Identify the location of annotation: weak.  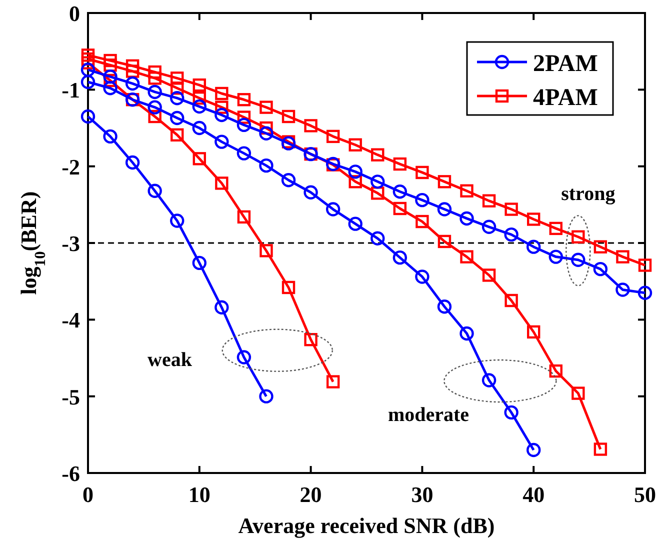
(170, 360).